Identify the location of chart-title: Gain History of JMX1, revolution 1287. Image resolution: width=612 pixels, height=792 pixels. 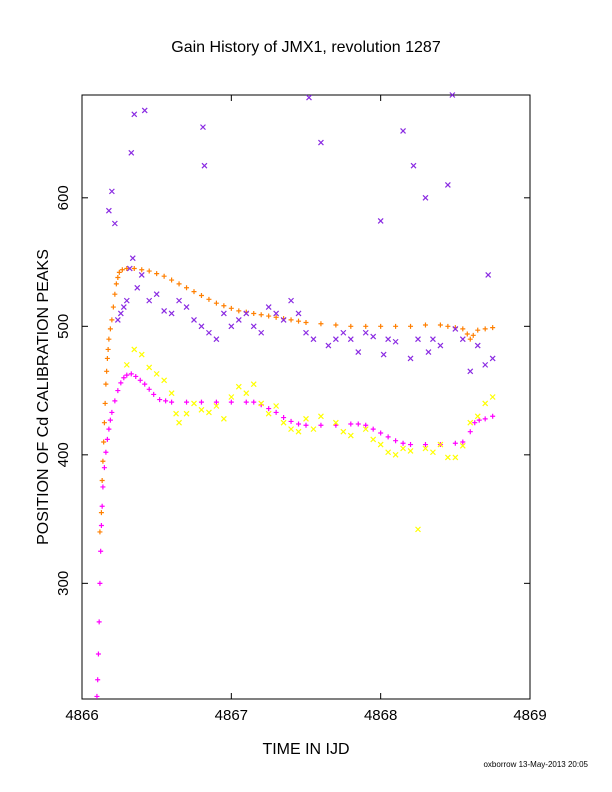
(306, 47).